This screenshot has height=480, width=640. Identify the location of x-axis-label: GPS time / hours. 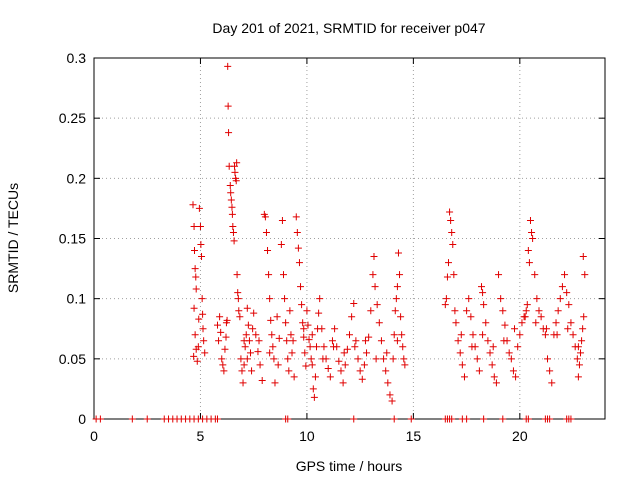
(349, 466).